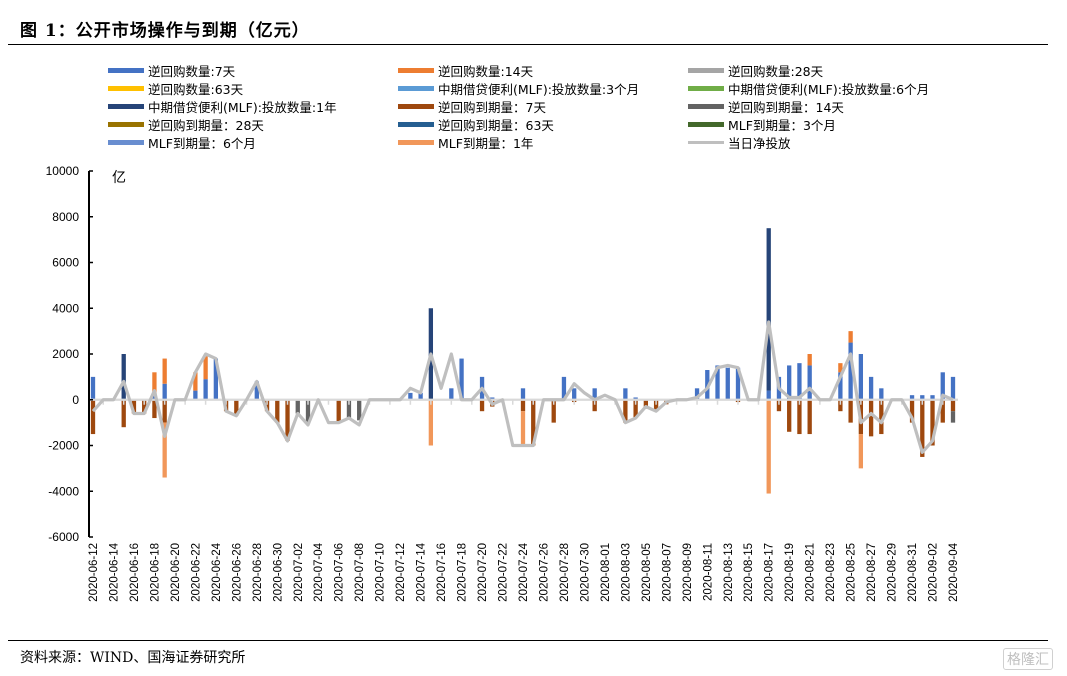 The height and width of the screenshot is (676, 1067). Describe the element at coordinates (688, 572) in the screenshot. I see `x-tick-label: 2020-08-09` at that location.